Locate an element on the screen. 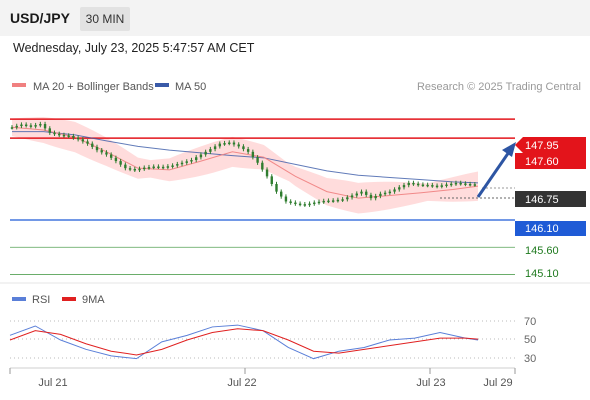  projection-arrow is located at coordinates (496, 170).